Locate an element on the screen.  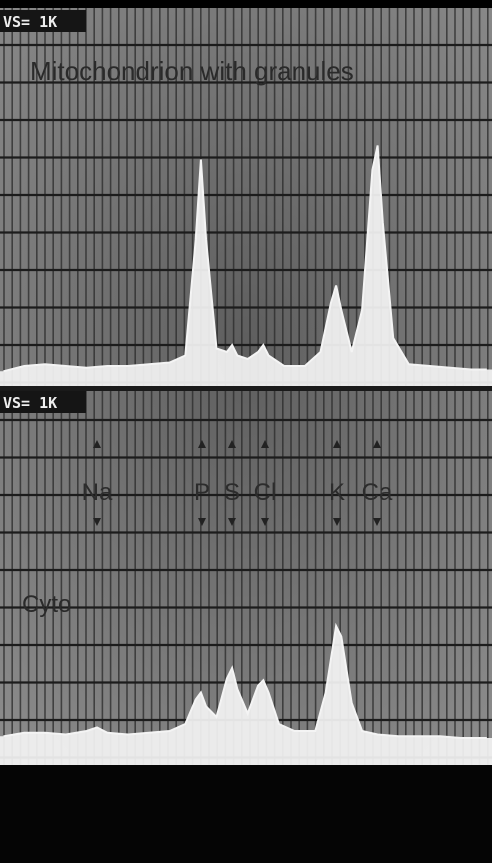
element-label: P is located at coordinates (202, 492).